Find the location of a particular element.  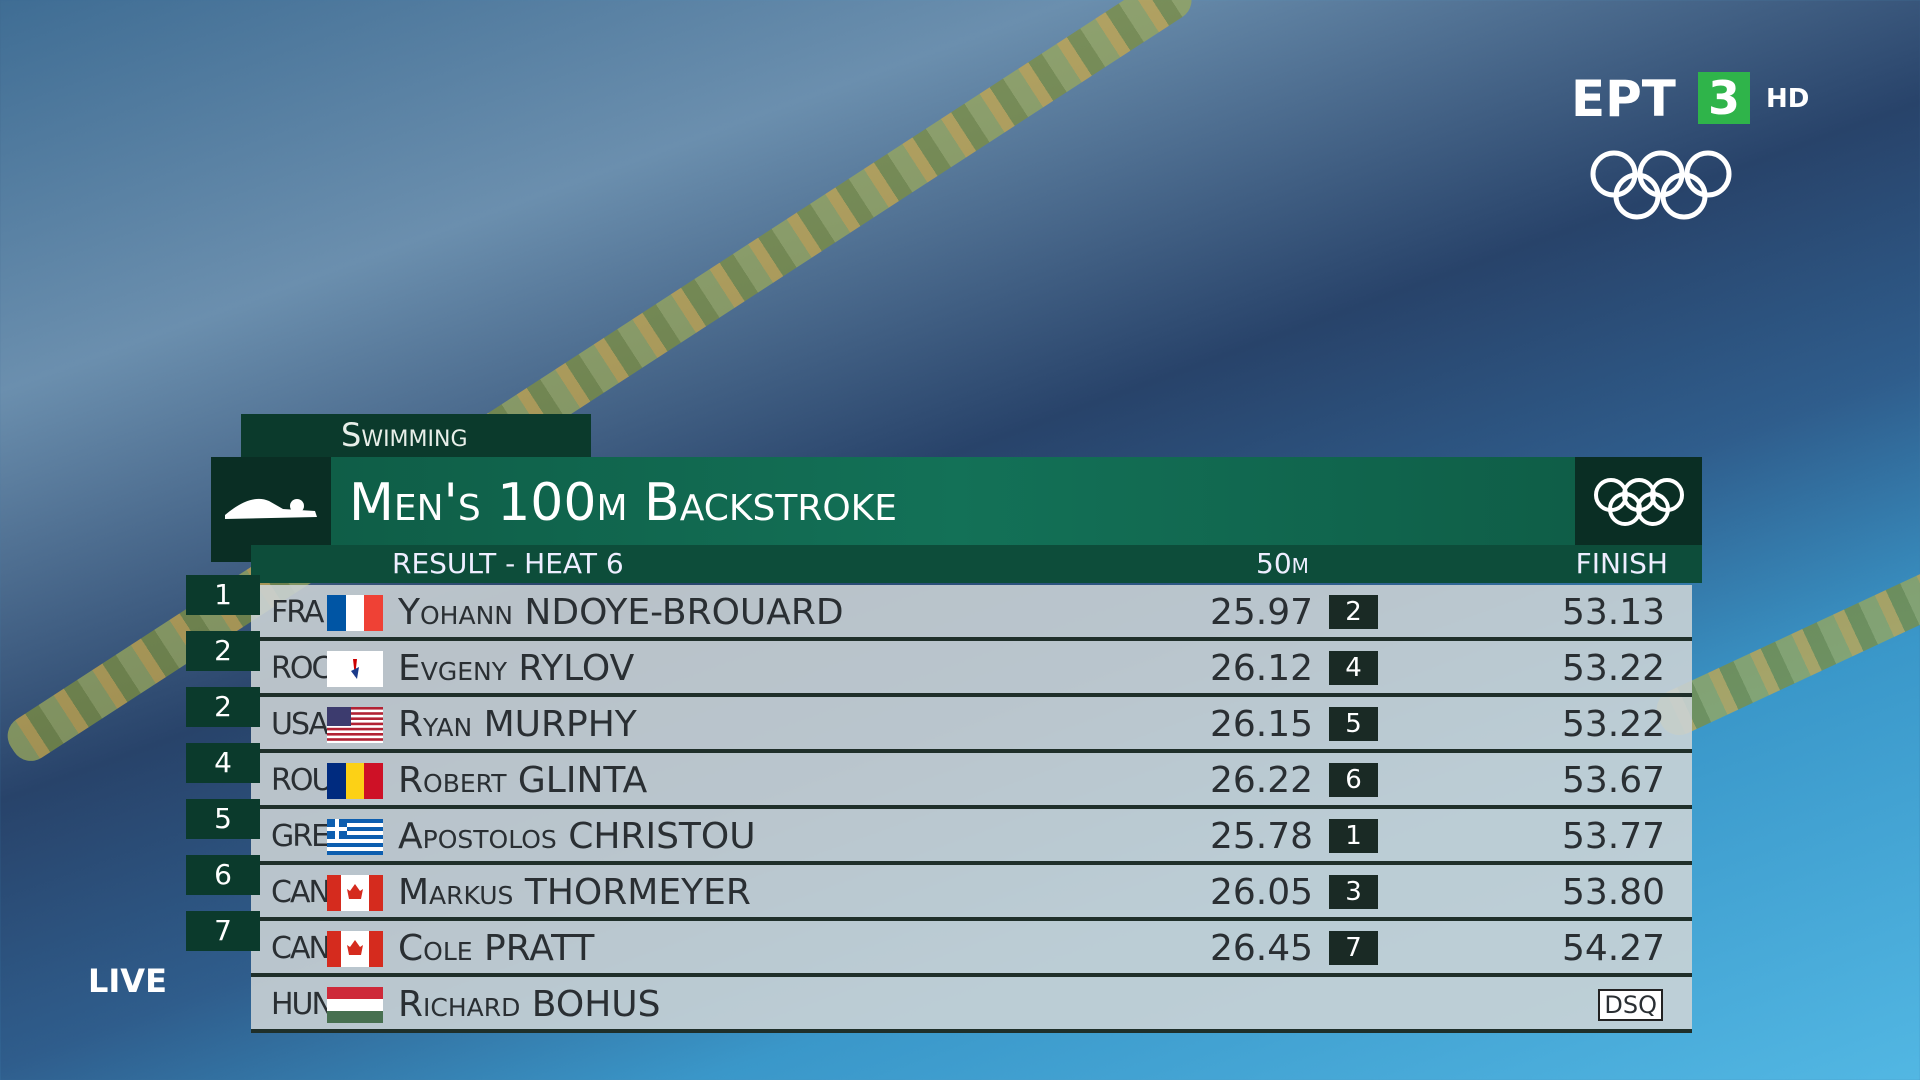

split-rank: 3 is located at coordinates (1353, 892).